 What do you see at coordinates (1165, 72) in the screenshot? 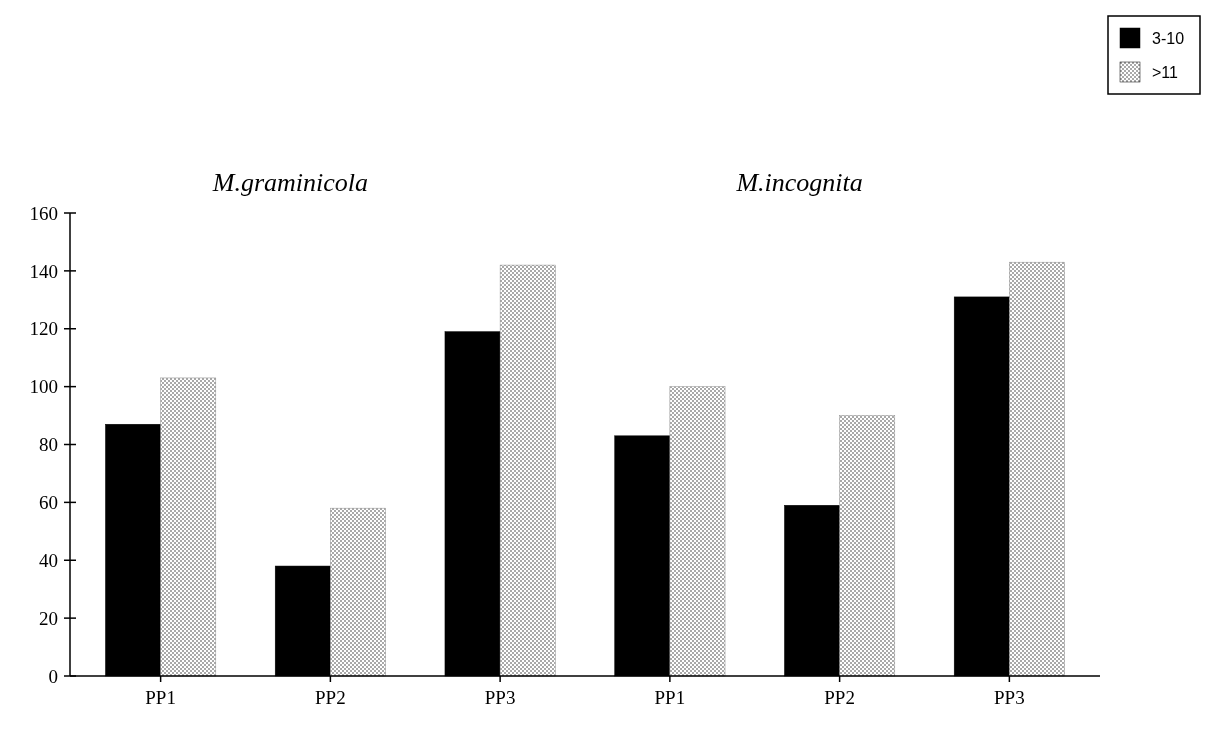
I see `legend-label: >11` at bounding box center [1165, 72].